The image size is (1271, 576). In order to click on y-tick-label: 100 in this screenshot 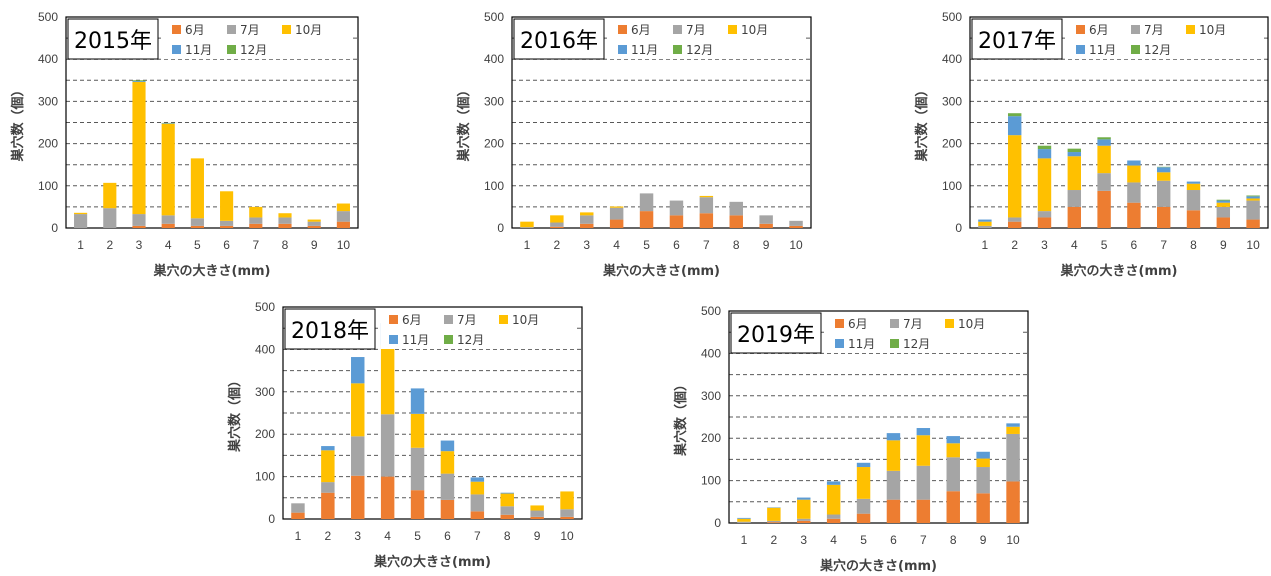, I will do `click(952, 186)`.